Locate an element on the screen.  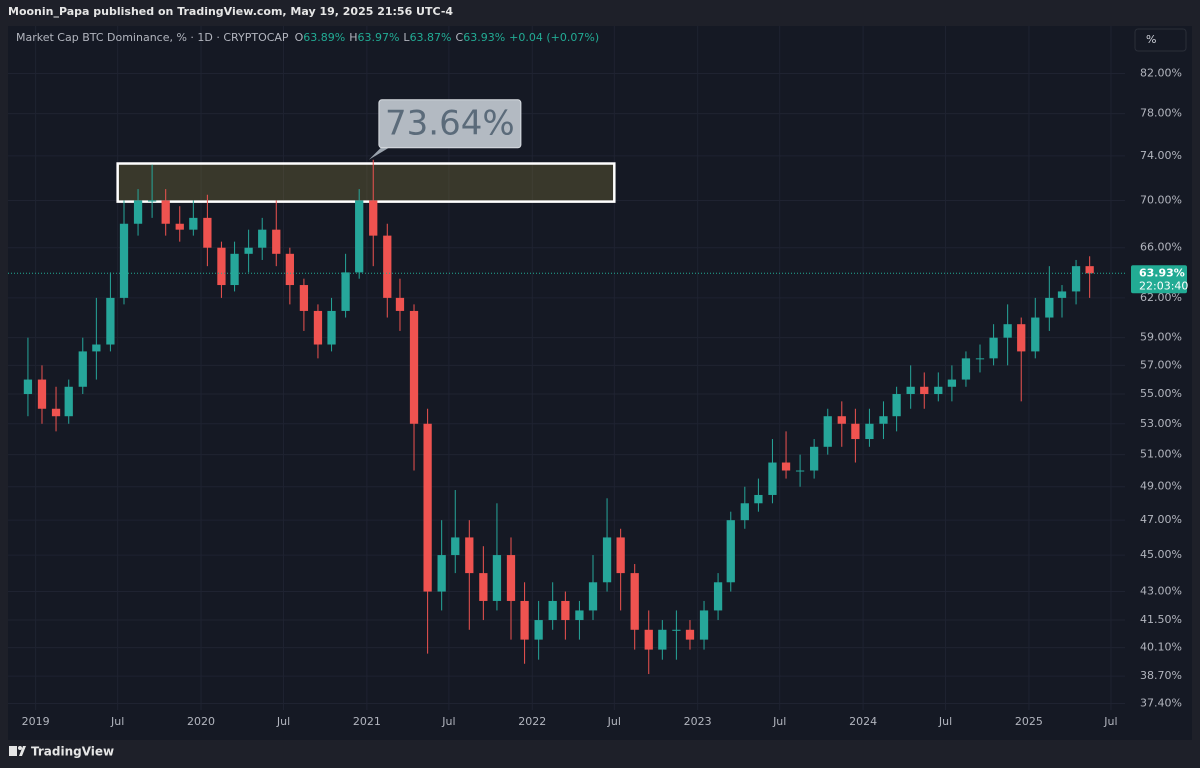
y-tick-label: 40.10% is located at coordinates (1161, 647).